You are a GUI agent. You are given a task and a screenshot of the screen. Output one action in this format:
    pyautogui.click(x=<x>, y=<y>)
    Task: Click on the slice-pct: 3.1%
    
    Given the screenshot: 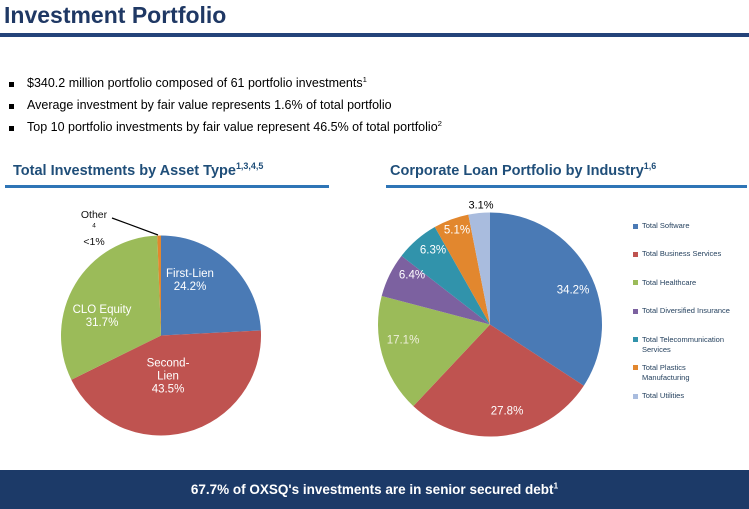 What is the action you would take?
    pyautogui.click(x=481, y=205)
    